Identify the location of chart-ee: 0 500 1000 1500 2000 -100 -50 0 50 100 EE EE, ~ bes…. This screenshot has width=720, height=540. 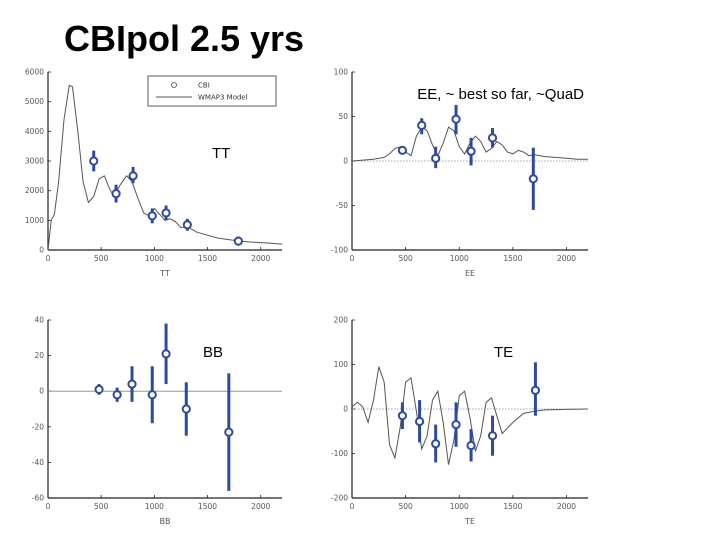
(459, 173).